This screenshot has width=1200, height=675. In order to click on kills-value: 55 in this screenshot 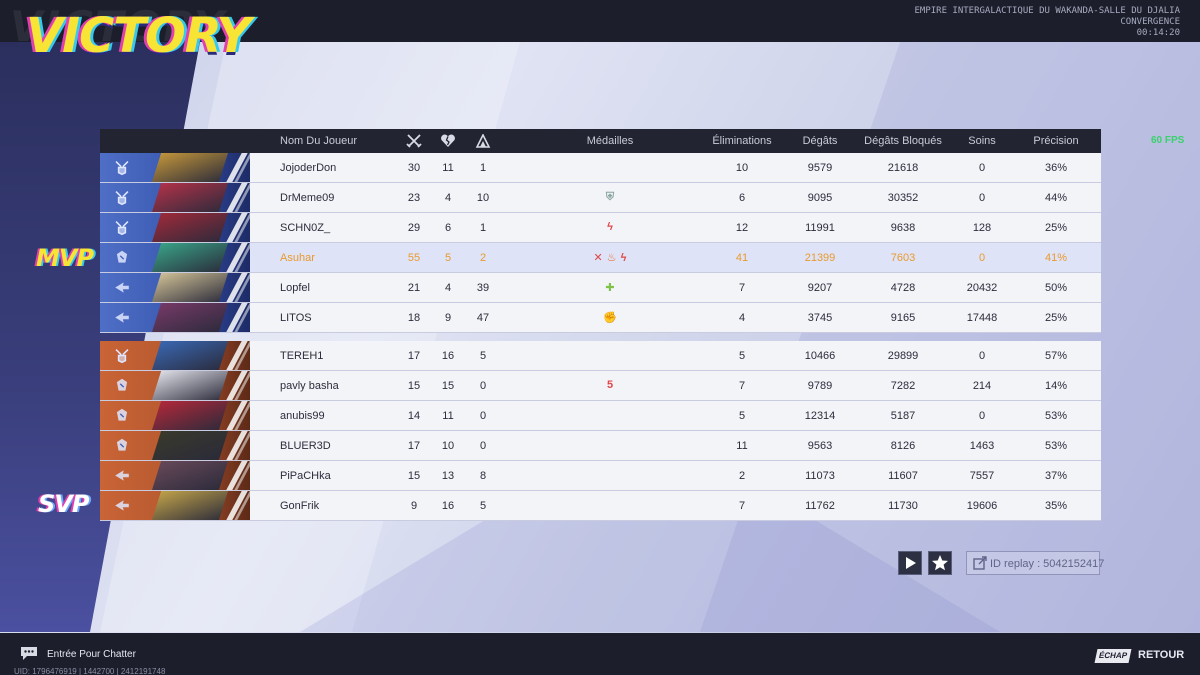, I will do `click(414, 258)`.